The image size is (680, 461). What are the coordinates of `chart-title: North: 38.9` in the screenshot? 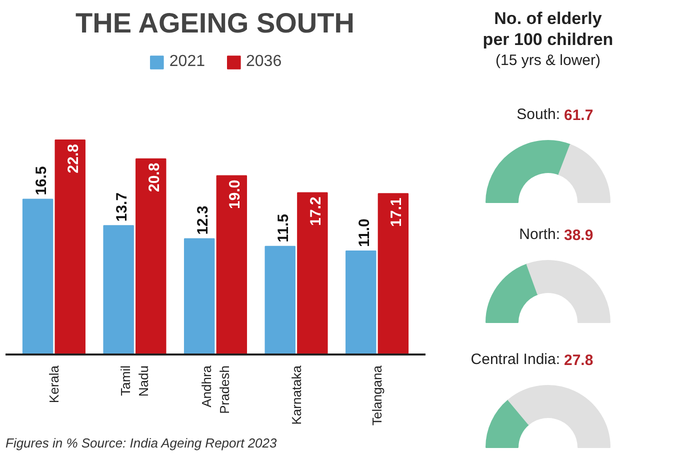 It's located at (556, 235).